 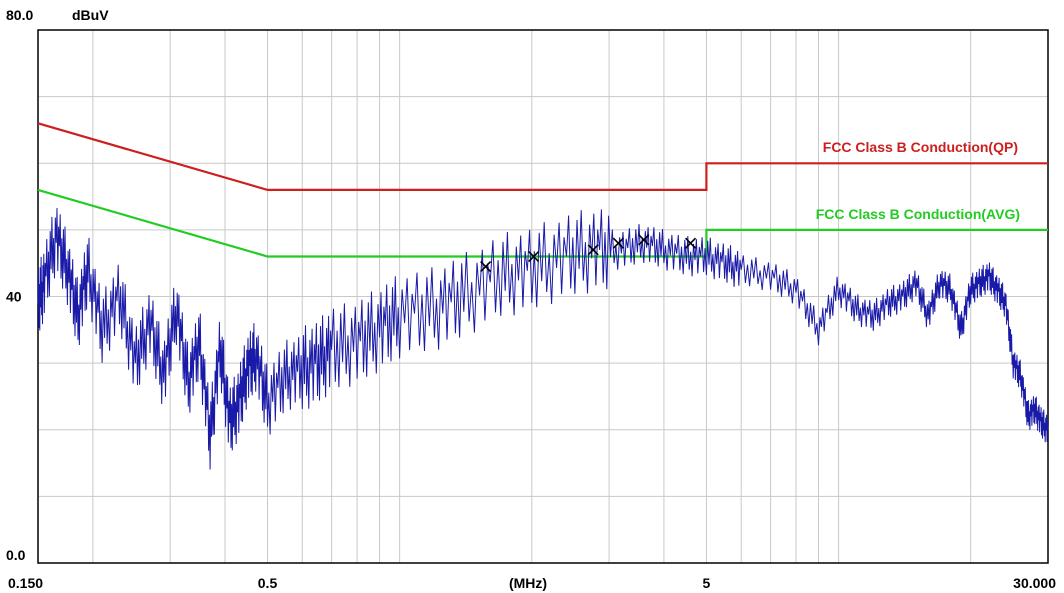 I want to click on y-tick-label: 40, so click(x=14, y=297).